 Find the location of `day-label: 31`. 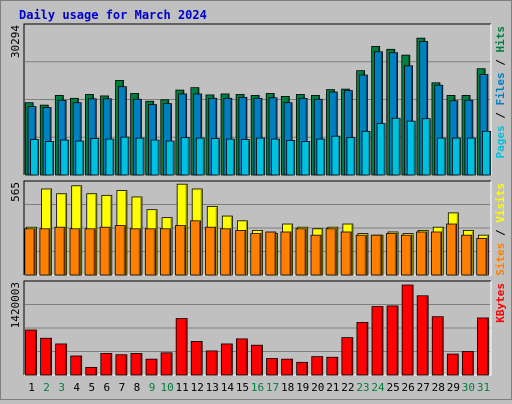

day-label: 31 is located at coordinates (483, 387).